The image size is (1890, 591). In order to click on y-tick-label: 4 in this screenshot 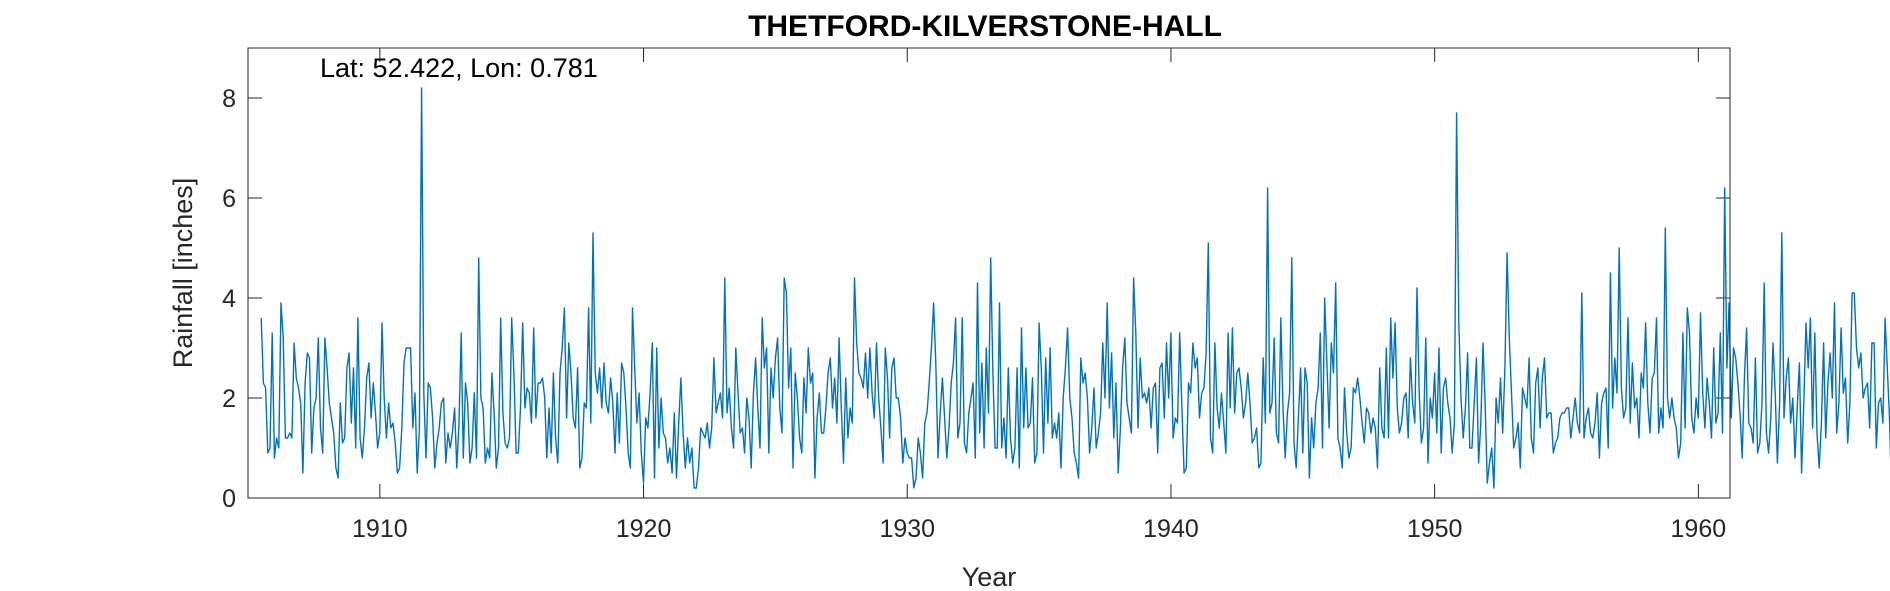, I will do `click(229, 299)`.